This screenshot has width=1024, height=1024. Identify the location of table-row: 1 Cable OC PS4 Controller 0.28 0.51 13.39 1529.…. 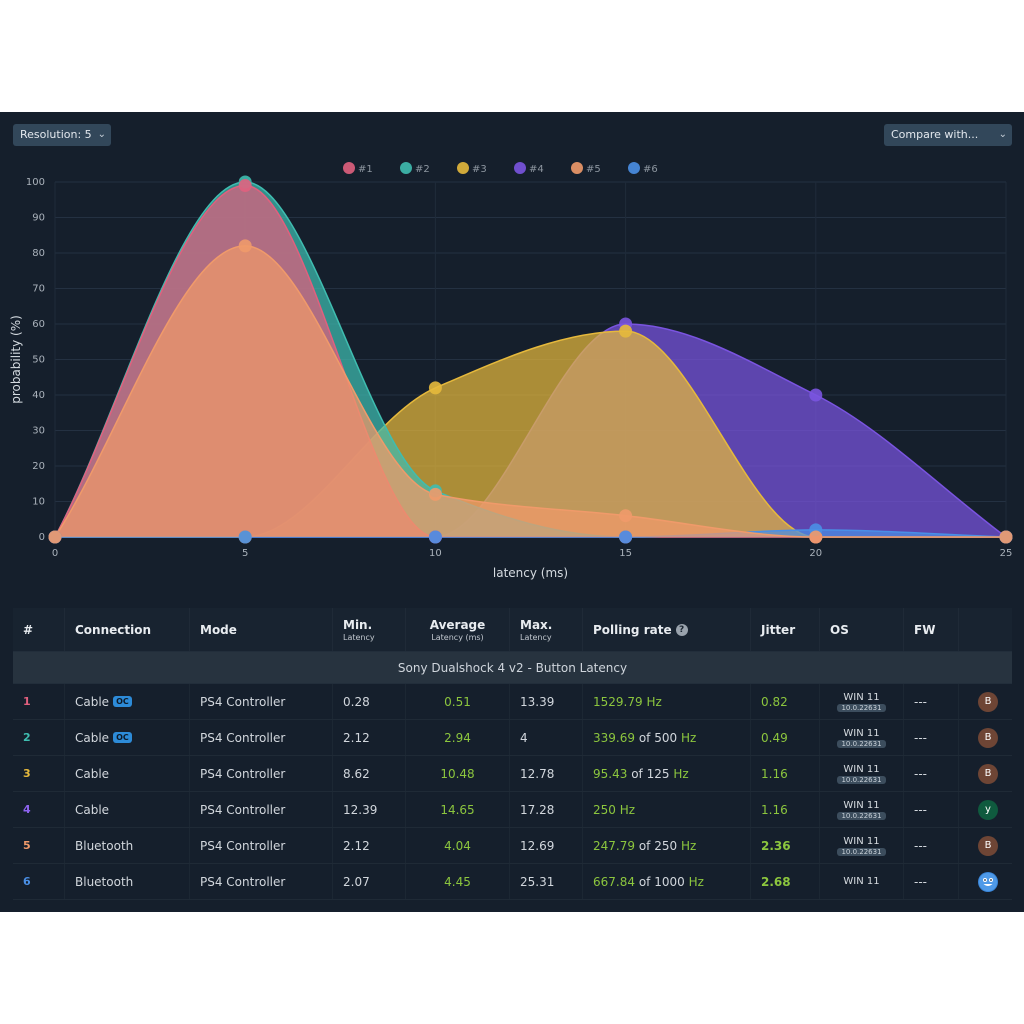
(512, 702).